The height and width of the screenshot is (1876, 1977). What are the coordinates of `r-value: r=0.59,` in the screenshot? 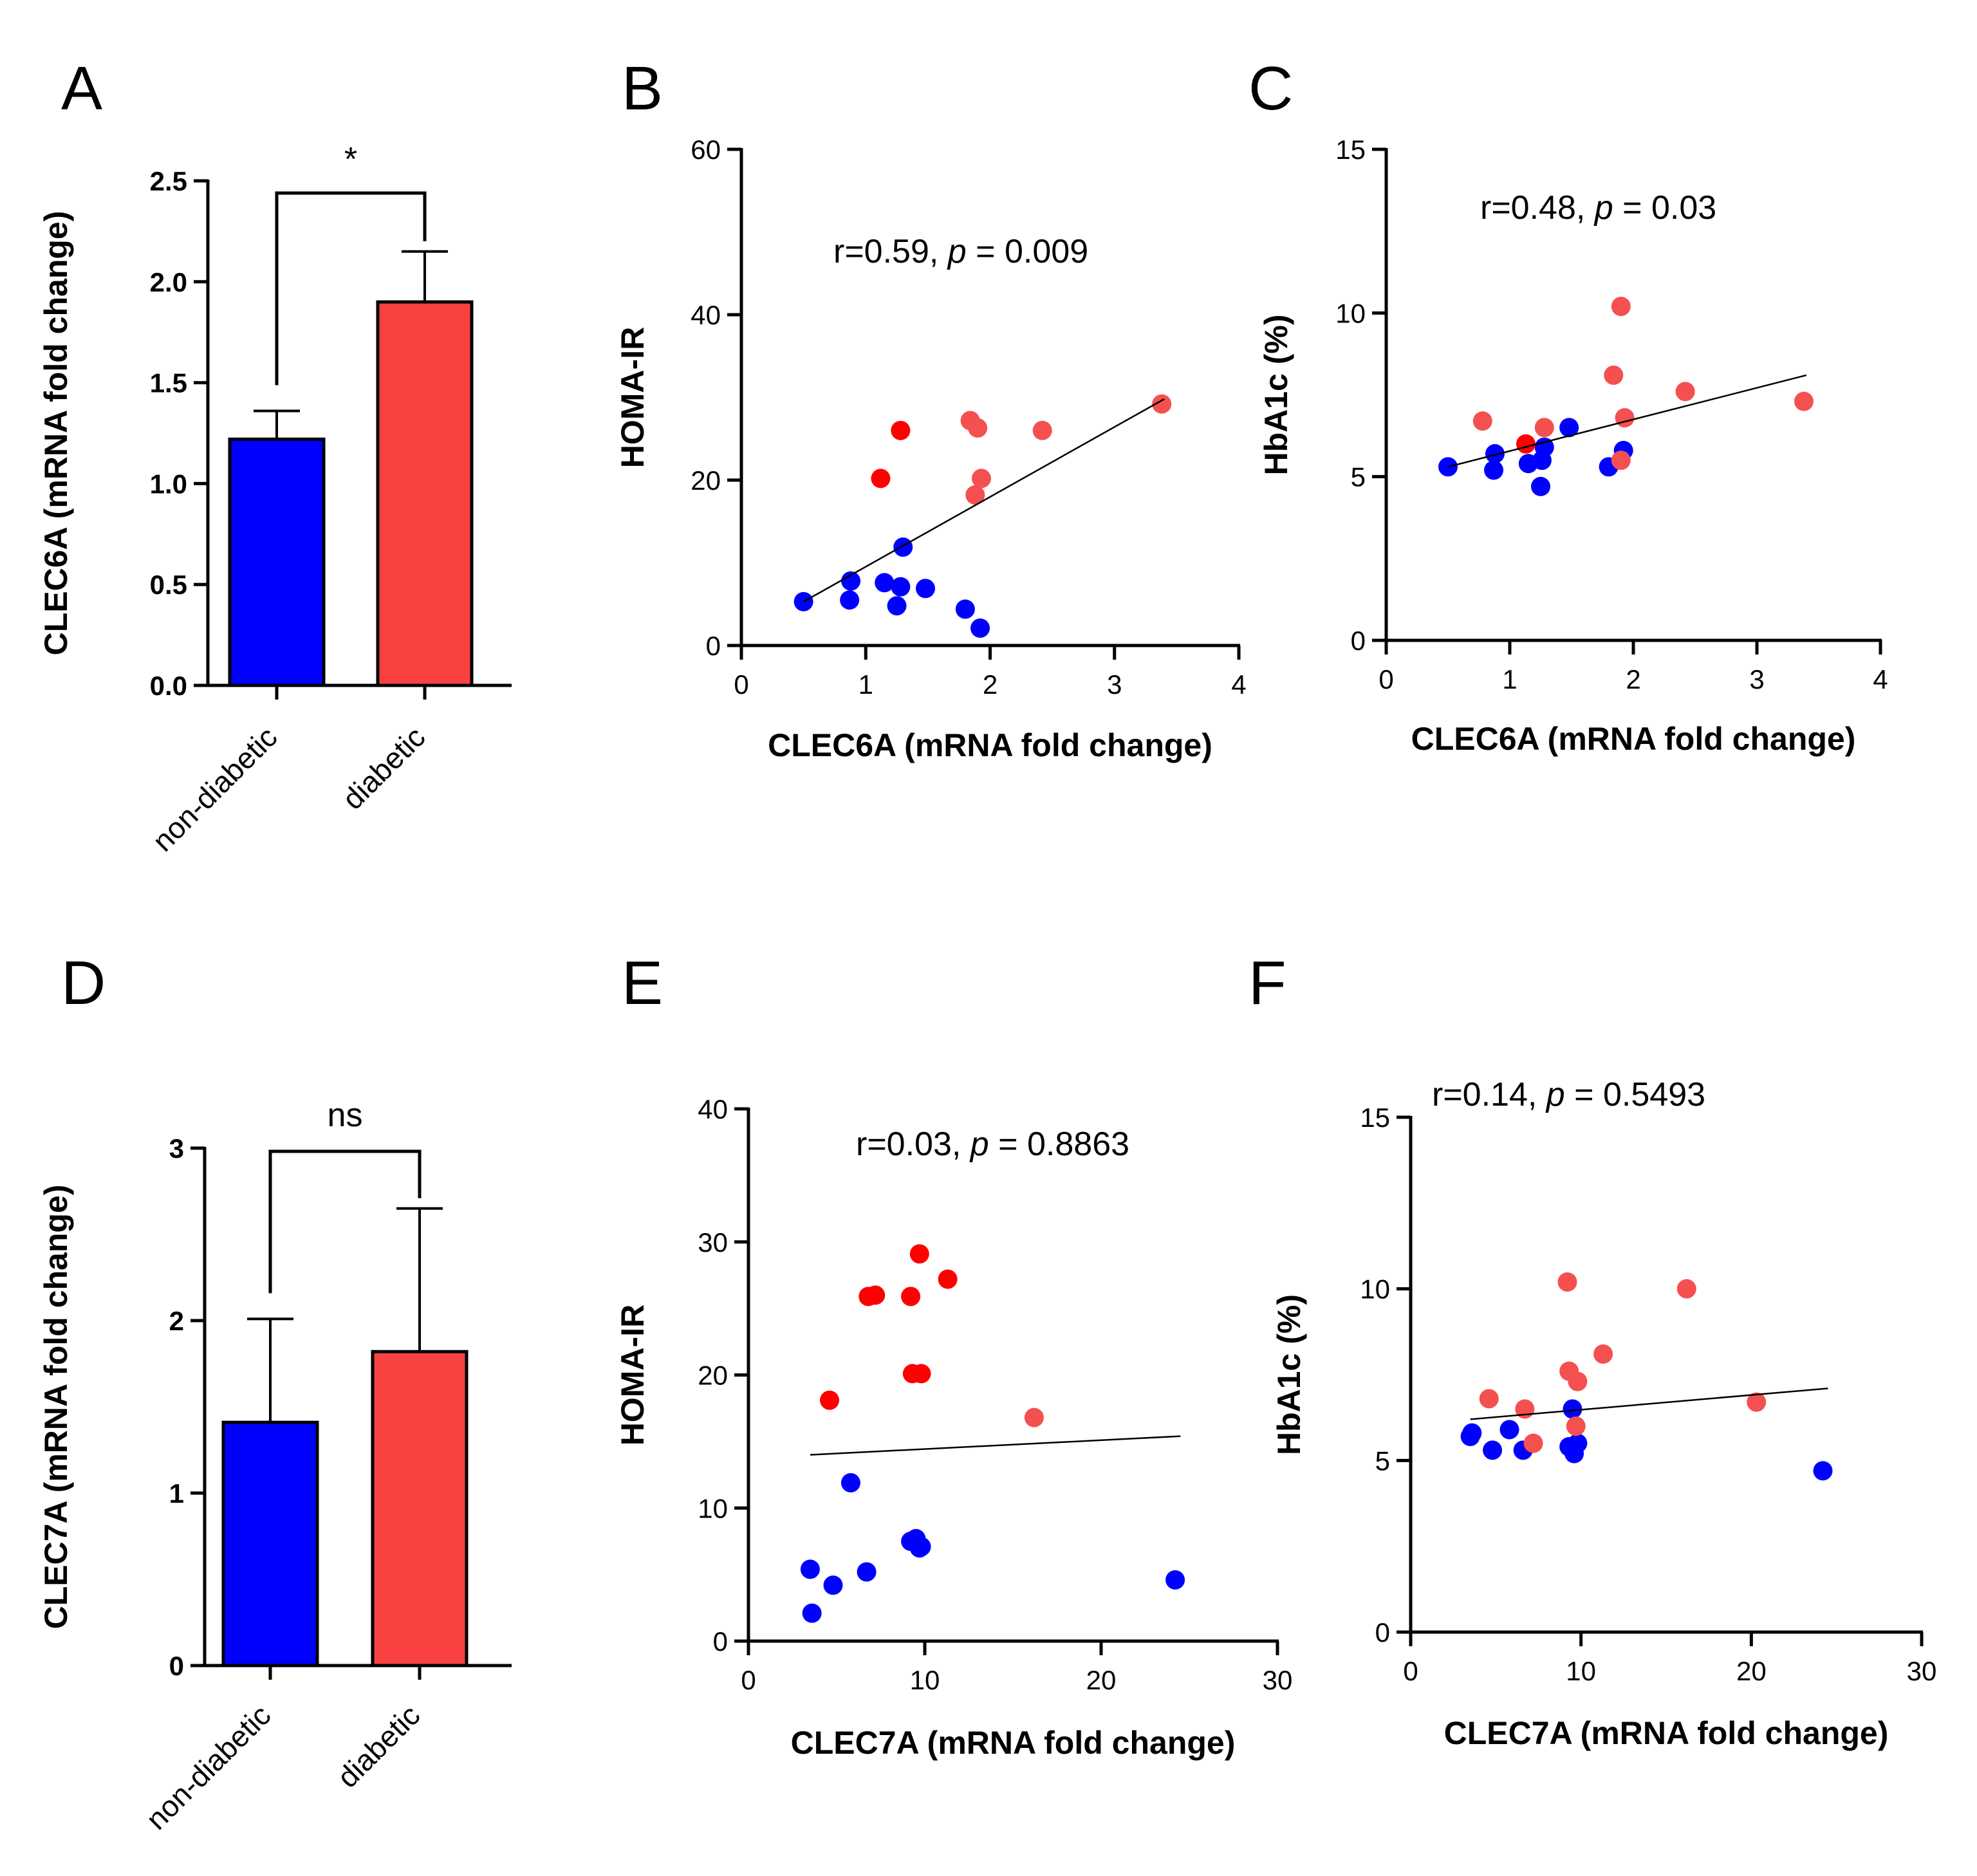 It's located at (890, 251).